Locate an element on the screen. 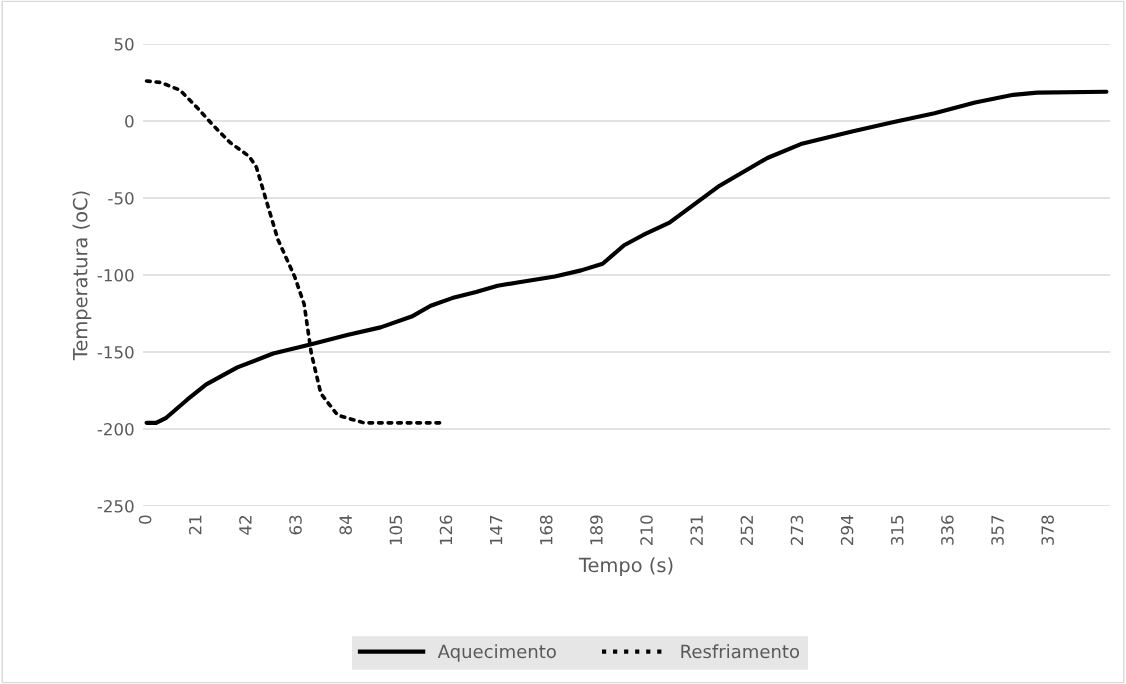 The width and height of the screenshot is (1126, 684). x-tick-label: 63 is located at coordinates (295, 525).